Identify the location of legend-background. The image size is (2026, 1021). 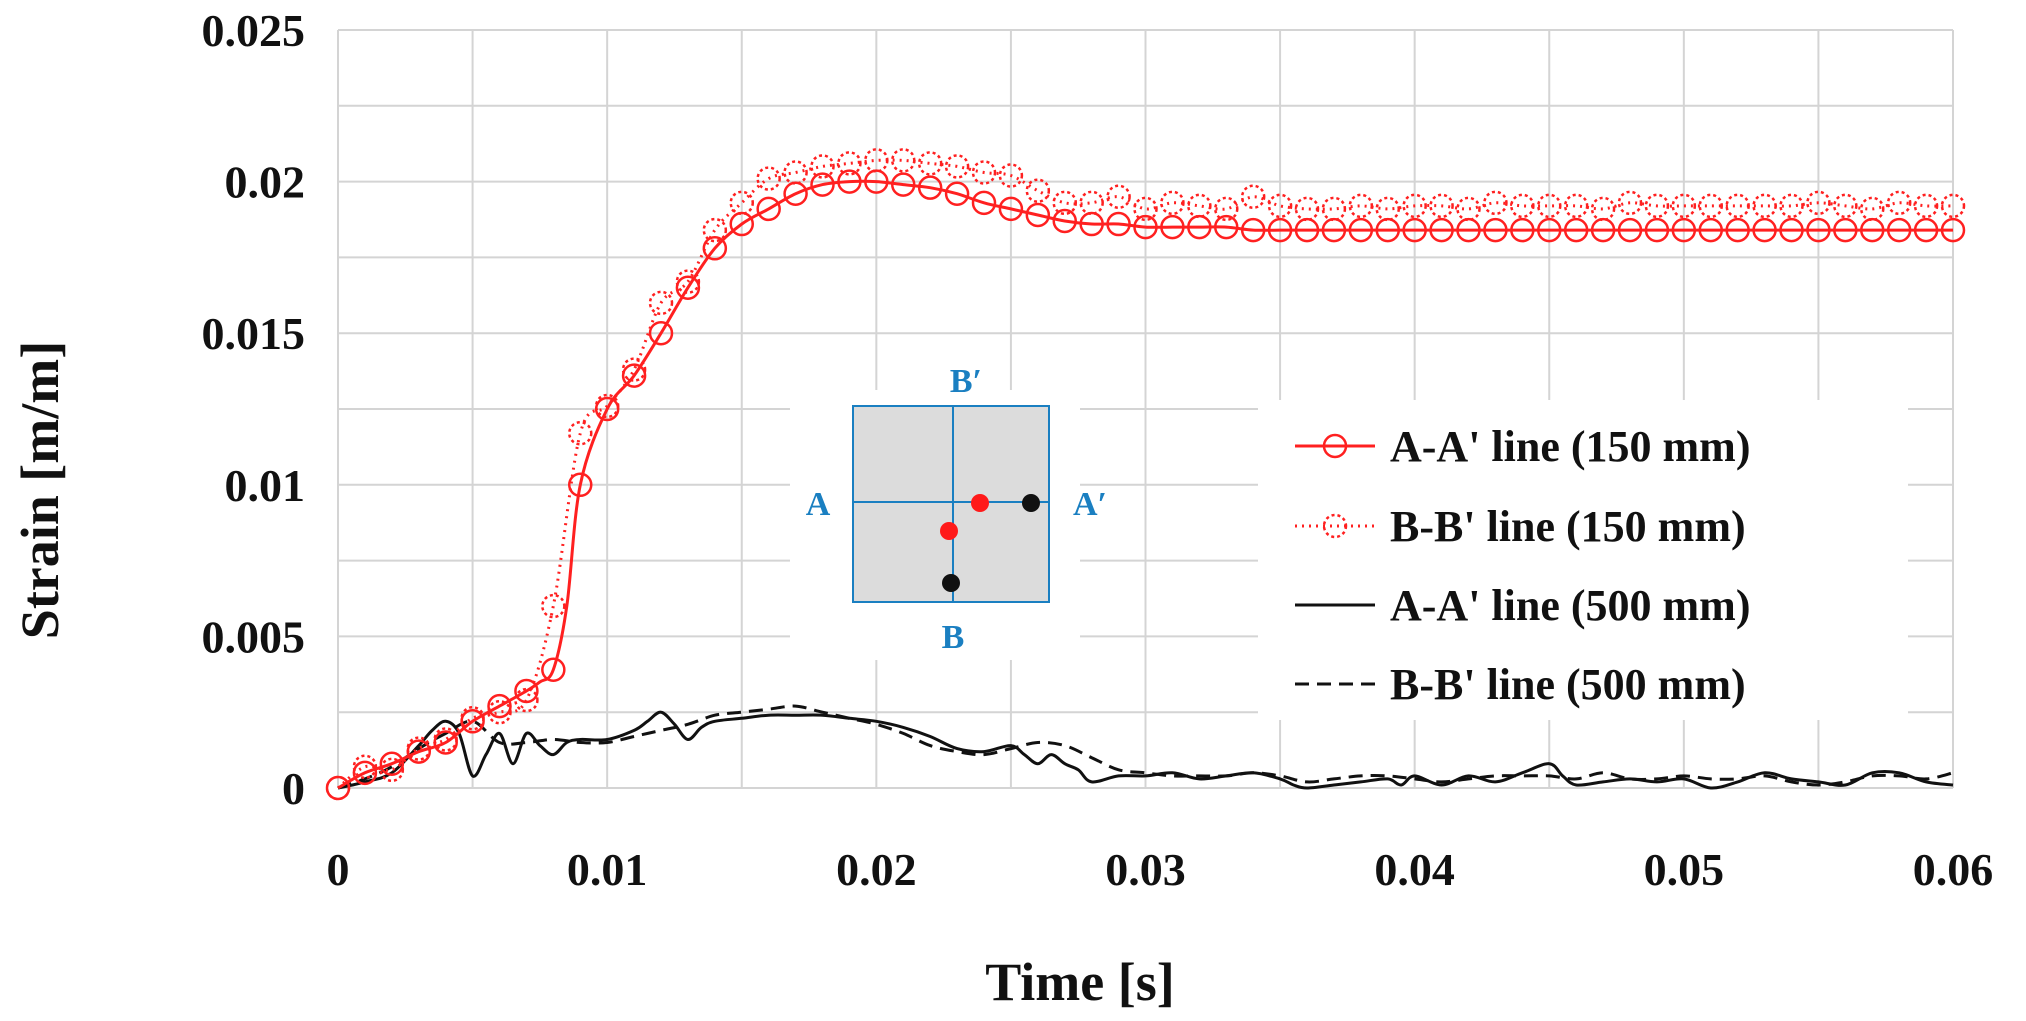
(1583, 560).